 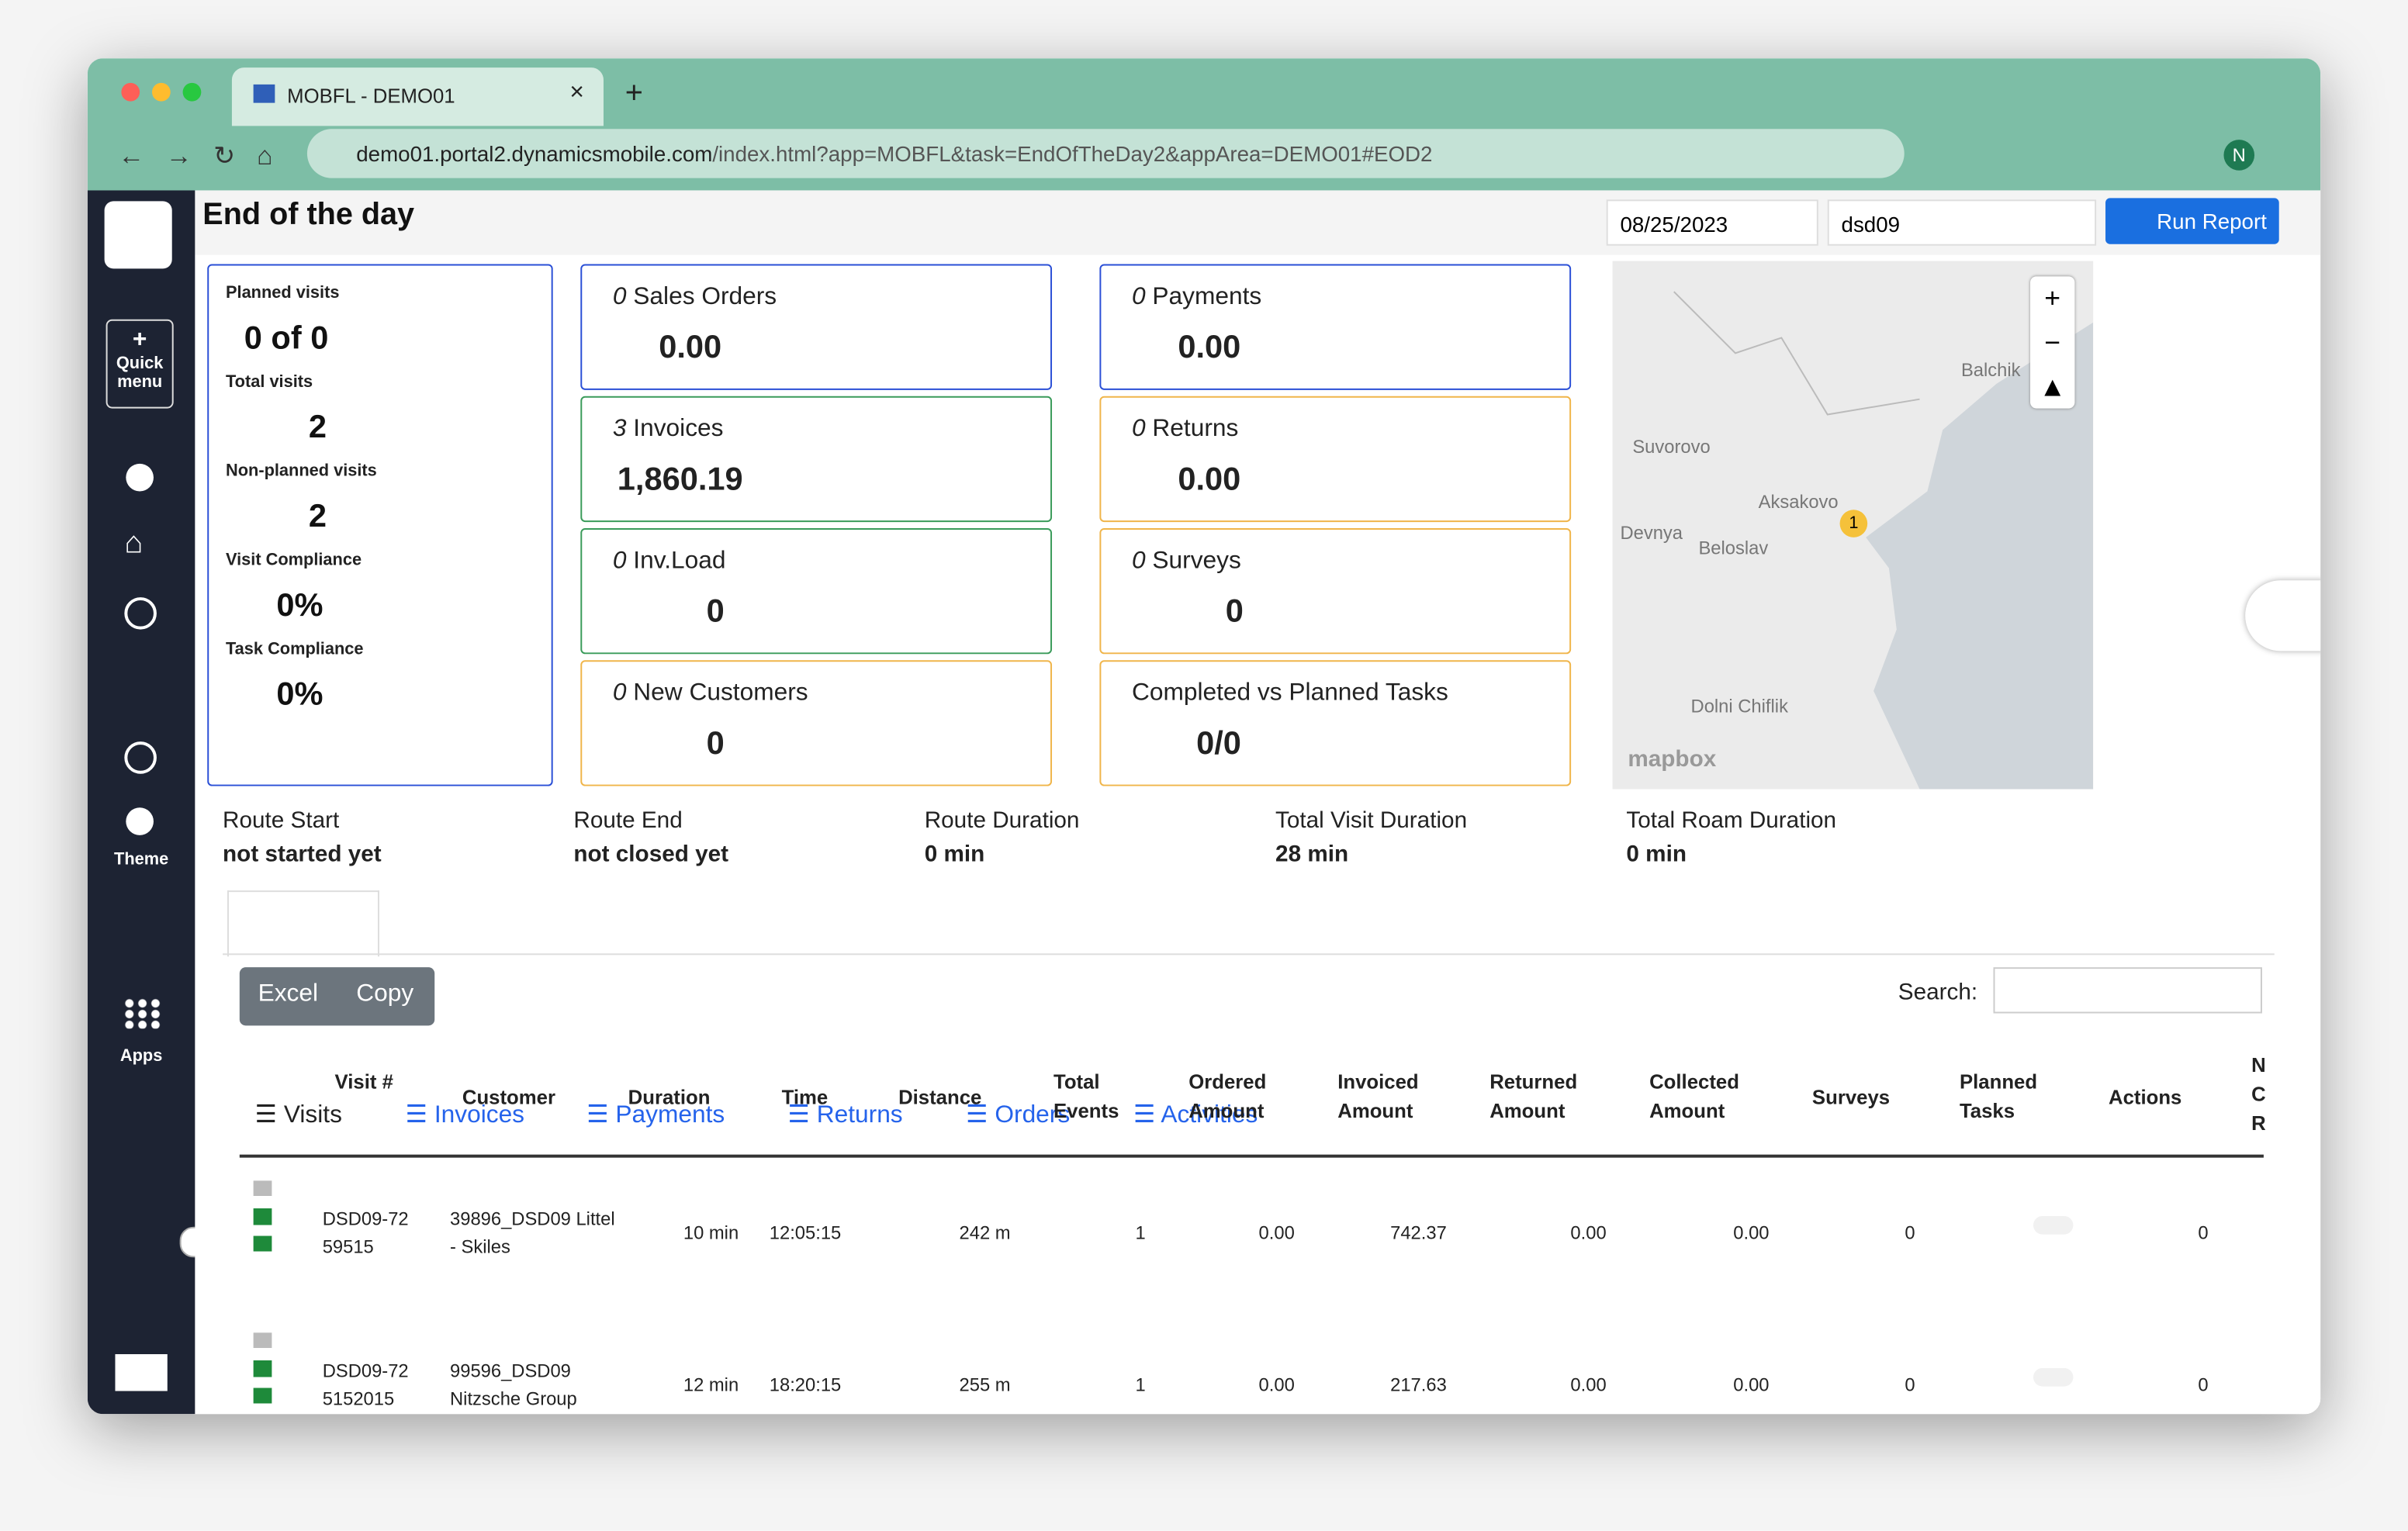 What do you see at coordinates (264, 93) in the screenshot?
I see `favicon` at bounding box center [264, 93].